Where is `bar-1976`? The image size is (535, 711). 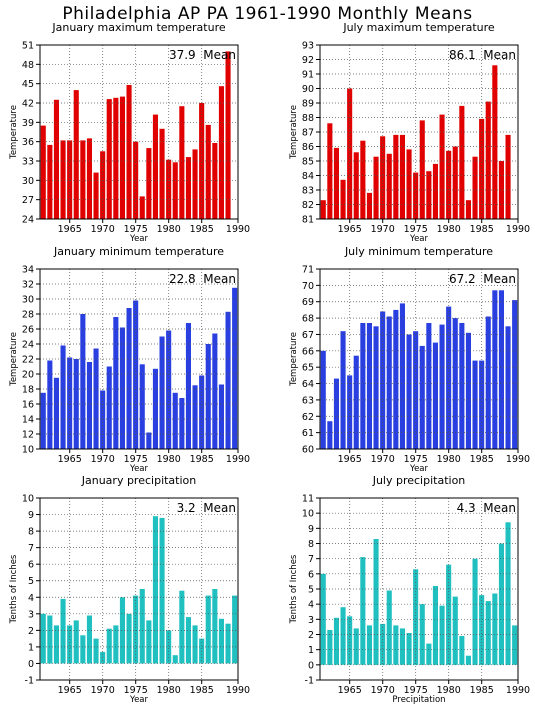 bar-1976 is located at coordinates (142, 626).